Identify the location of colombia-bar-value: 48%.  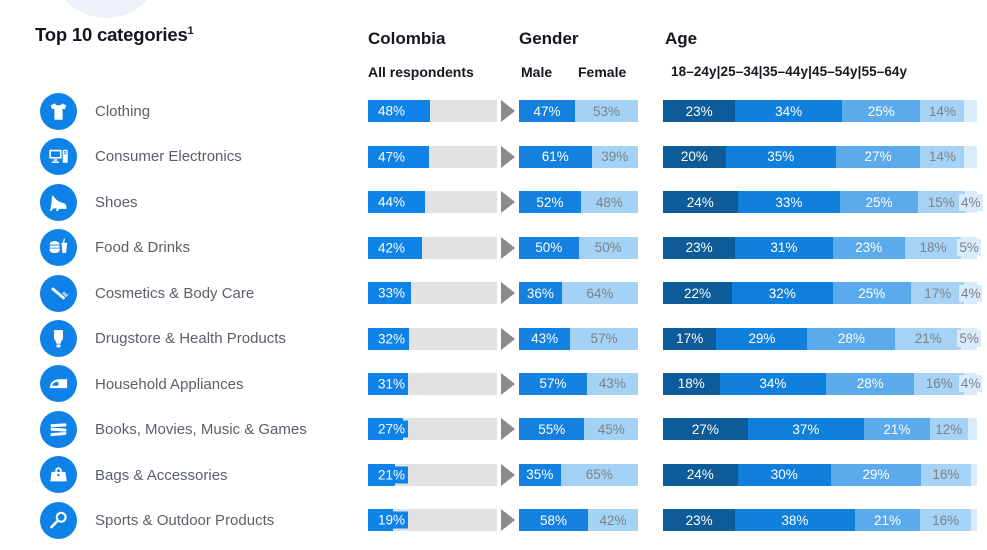
(392, 111).